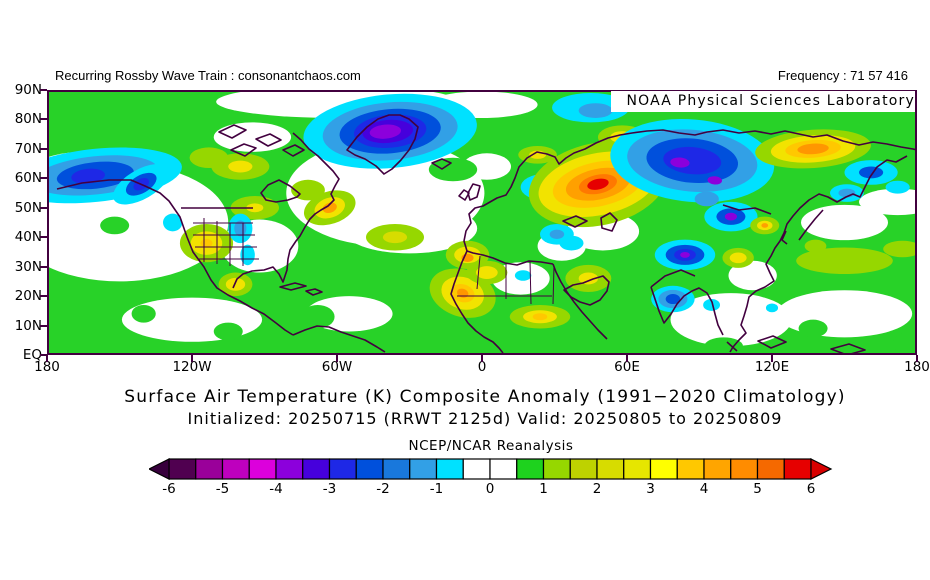  Describe the element at coordinates (765, 225) in the screenshot. I see `feature-manchuria-warm` at that location.